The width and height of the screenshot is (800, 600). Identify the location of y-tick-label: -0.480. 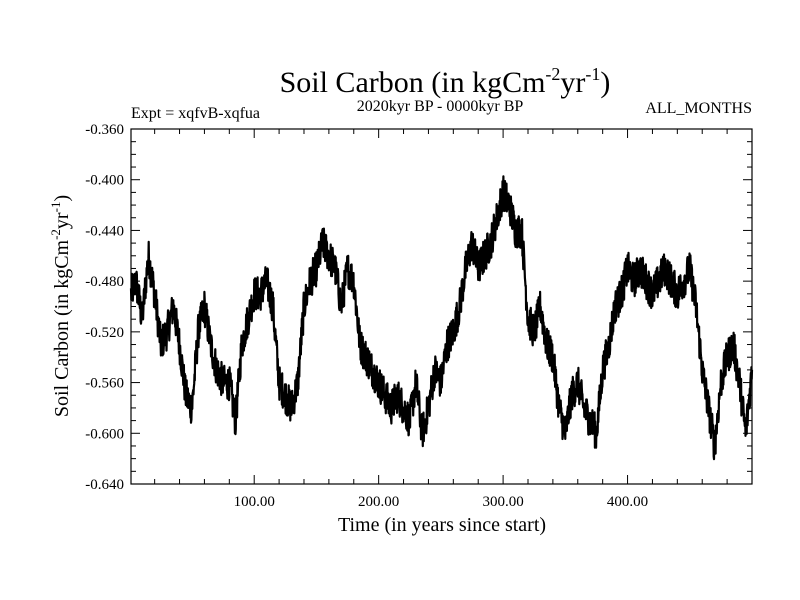
(104, 282).